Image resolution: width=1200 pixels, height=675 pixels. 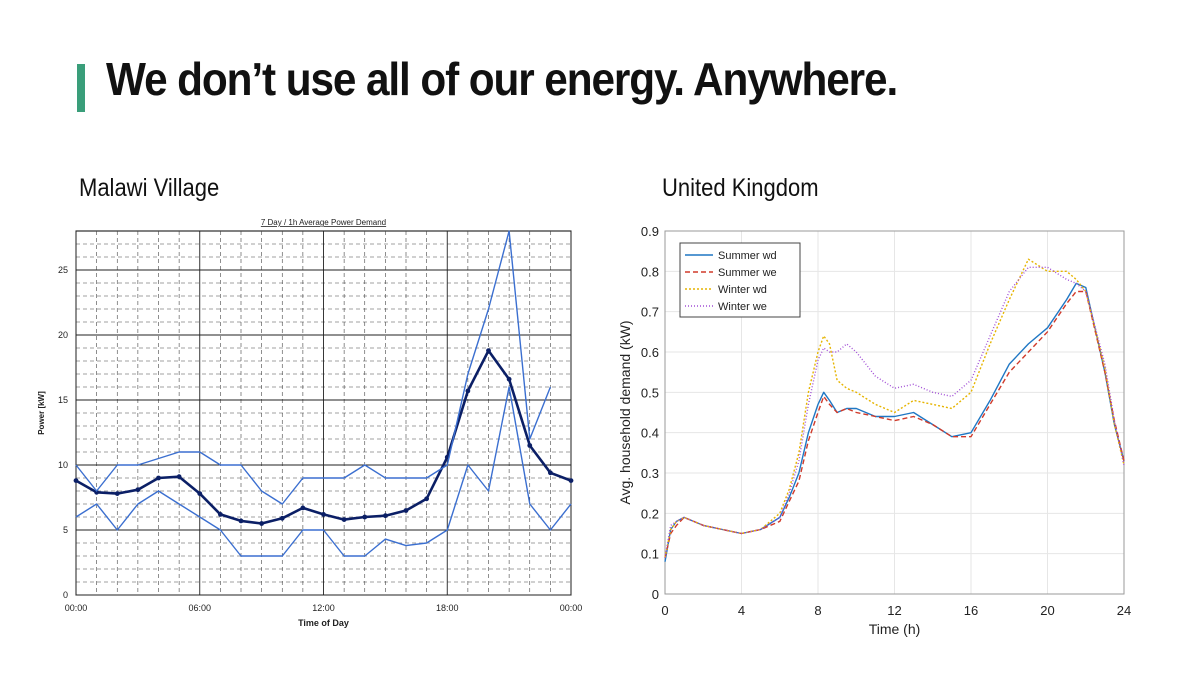 What do you see at coordinates (740, 188) in the screenshot?
I see `uk-section-label: United Kingdom` at bounding box center [740, 188].